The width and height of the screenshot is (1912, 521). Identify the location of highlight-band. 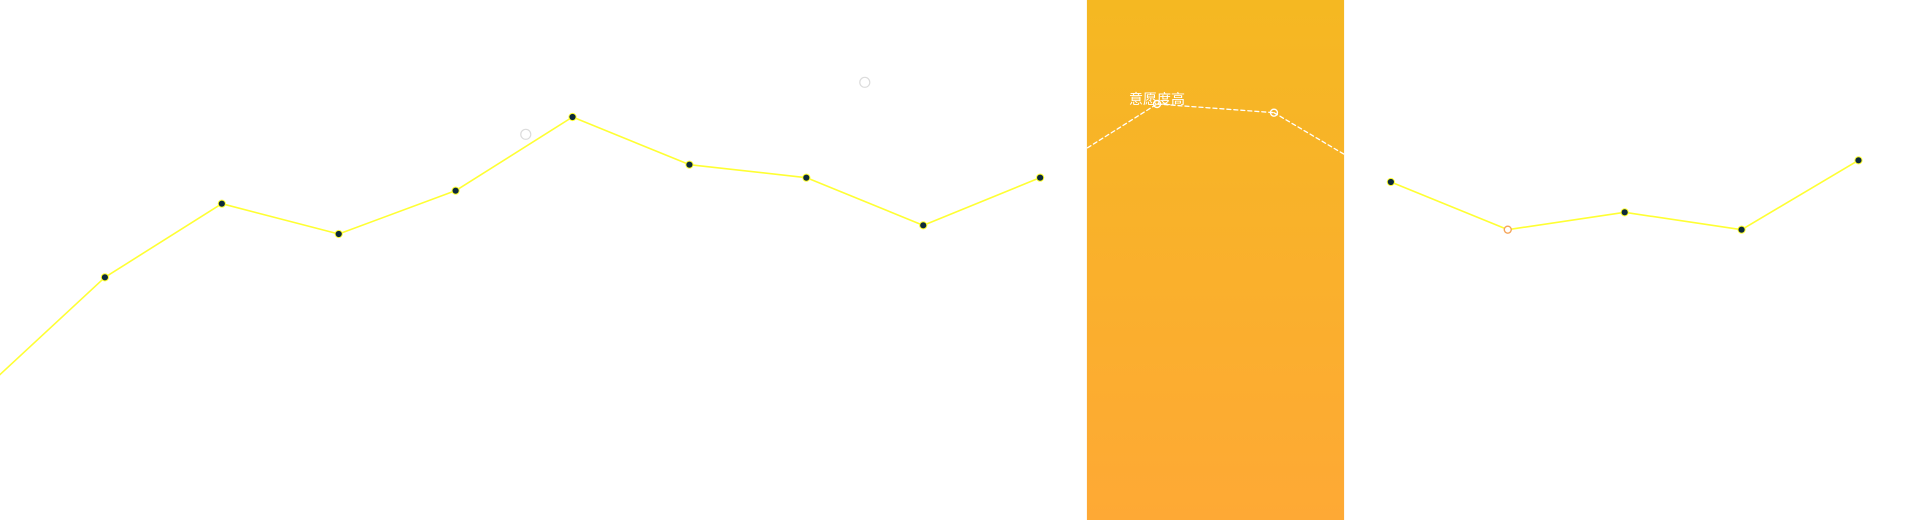
(1215, 260).